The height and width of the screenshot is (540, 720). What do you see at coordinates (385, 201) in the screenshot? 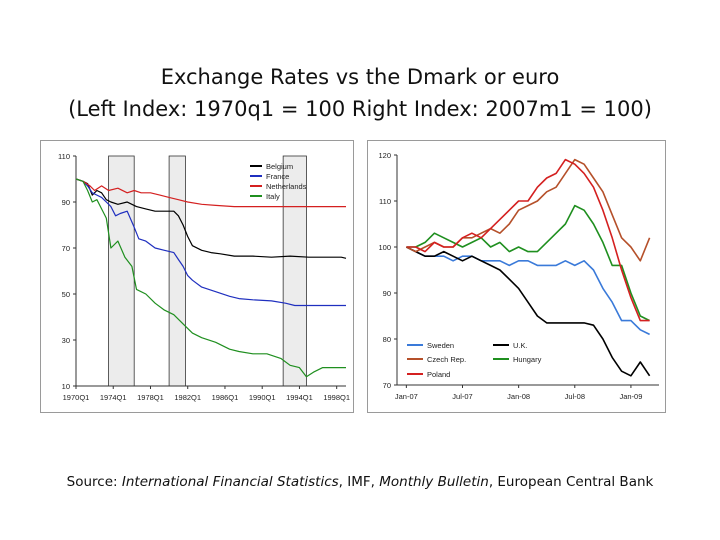
I see `right-y-tick-label: 110` at bounding box center [385, 201].